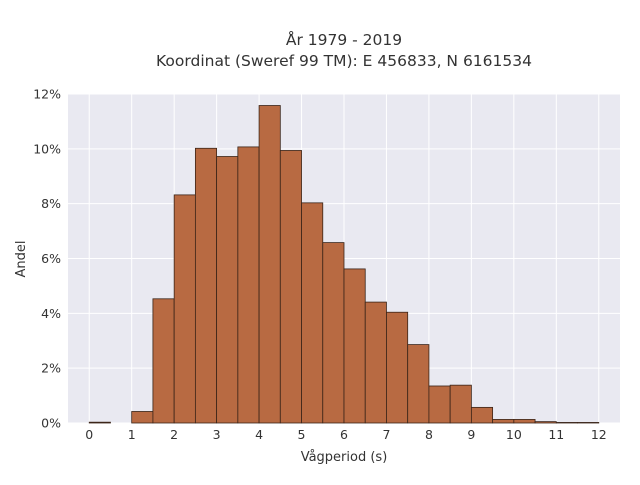 The image size is (640, 485). What do you see at coordinates (51, 423) in the screenshot?
I see `y-tick-label: 0%` at bounding box center [51, 423].